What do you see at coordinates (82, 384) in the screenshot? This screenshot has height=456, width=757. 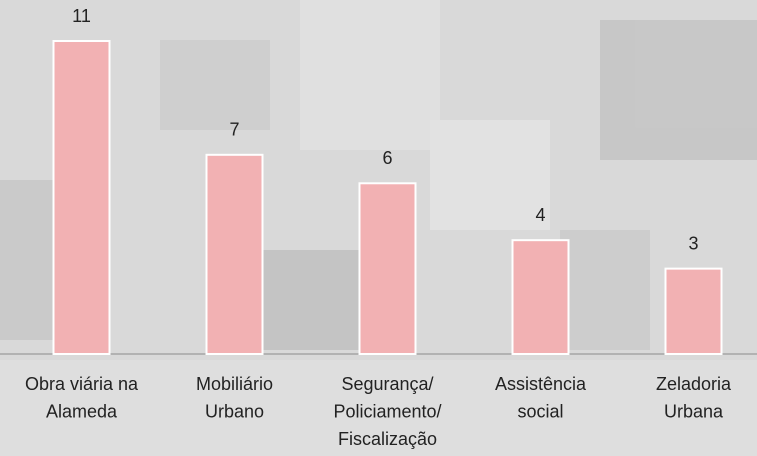 I see `x-tick-label: Obra viária na` at bounding box center [82, 384].